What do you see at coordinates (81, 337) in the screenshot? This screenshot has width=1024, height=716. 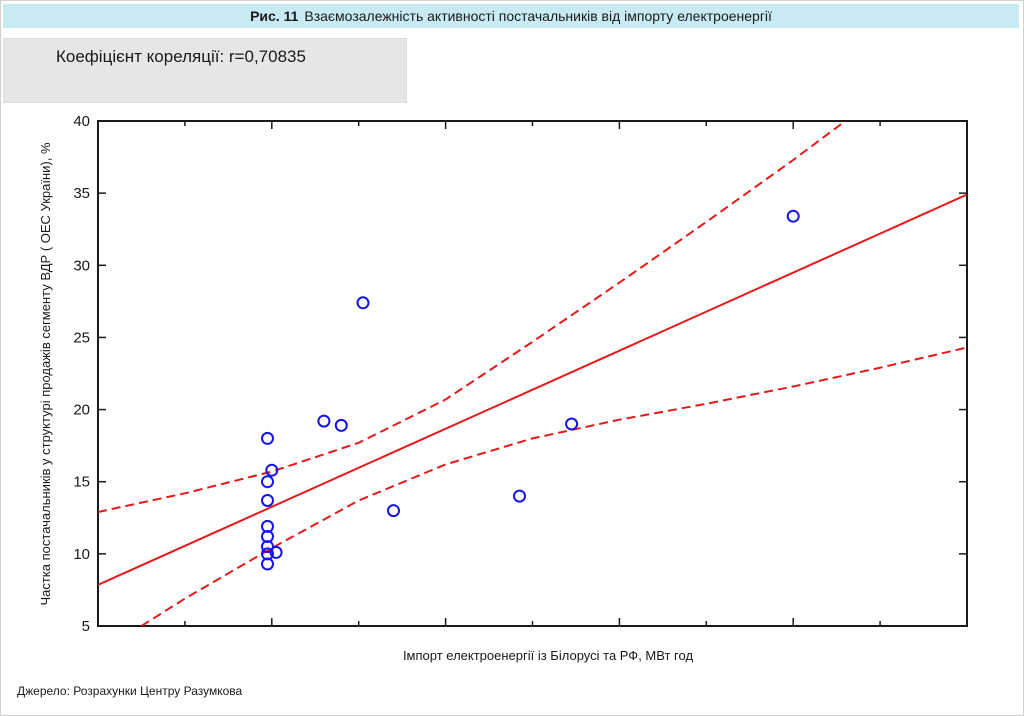 I see `y-tick-label: 25` at bounding box center [81, 337].